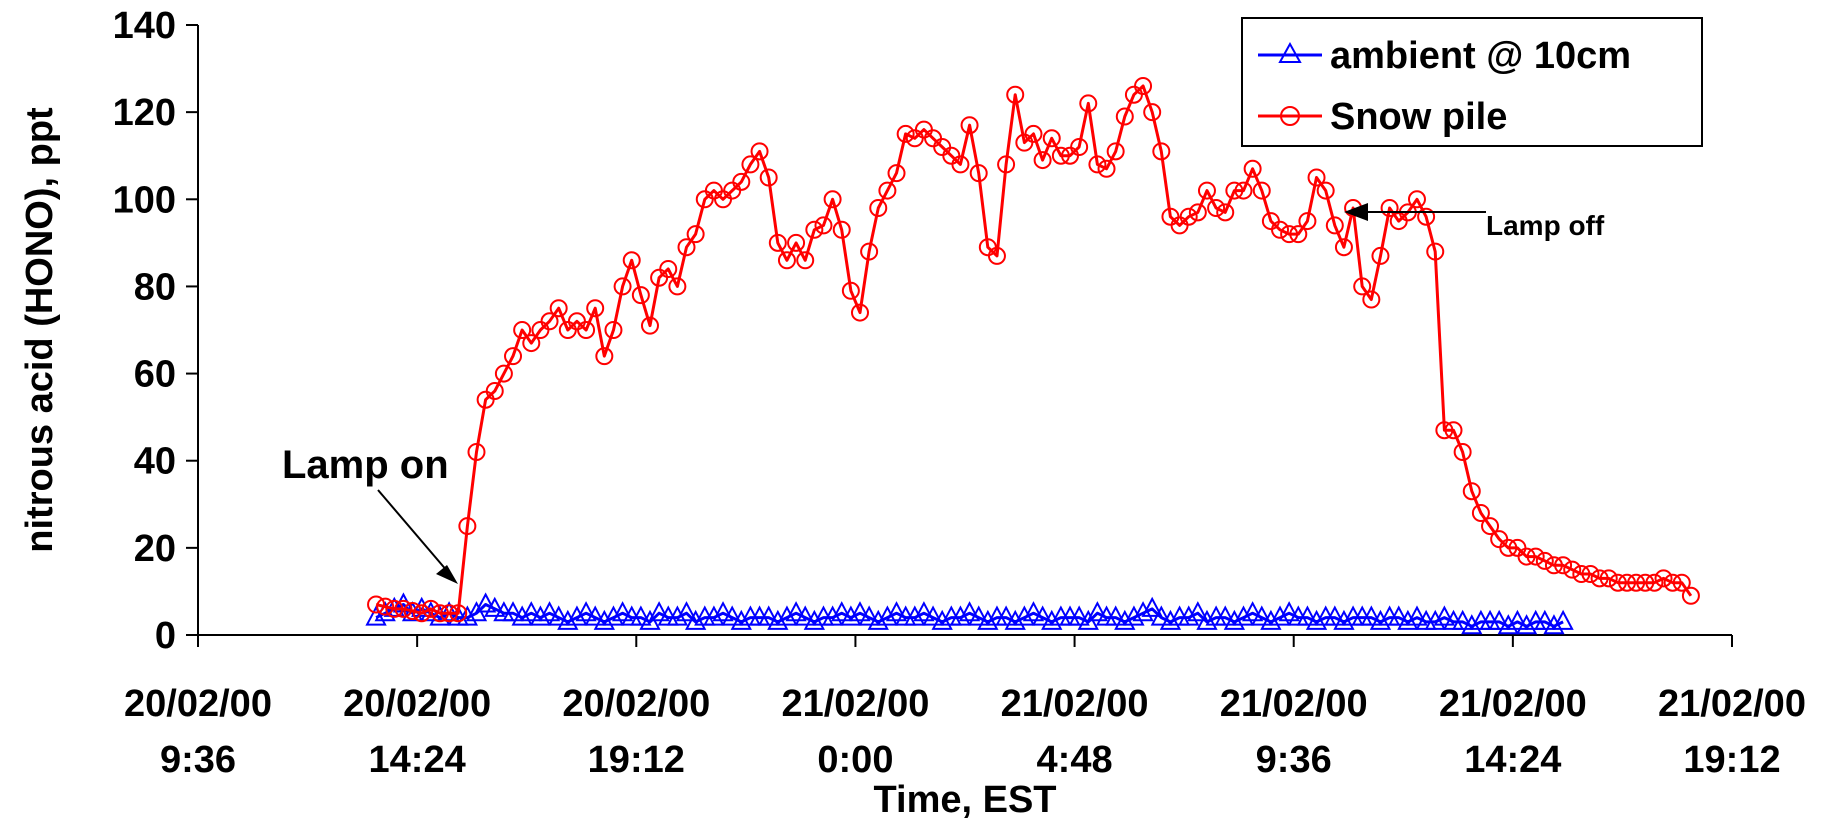  What do you see at coordinates (447, 574) in the screenshot?
I see `lamp-on-arrowhead` at bounding box center [447, 574].